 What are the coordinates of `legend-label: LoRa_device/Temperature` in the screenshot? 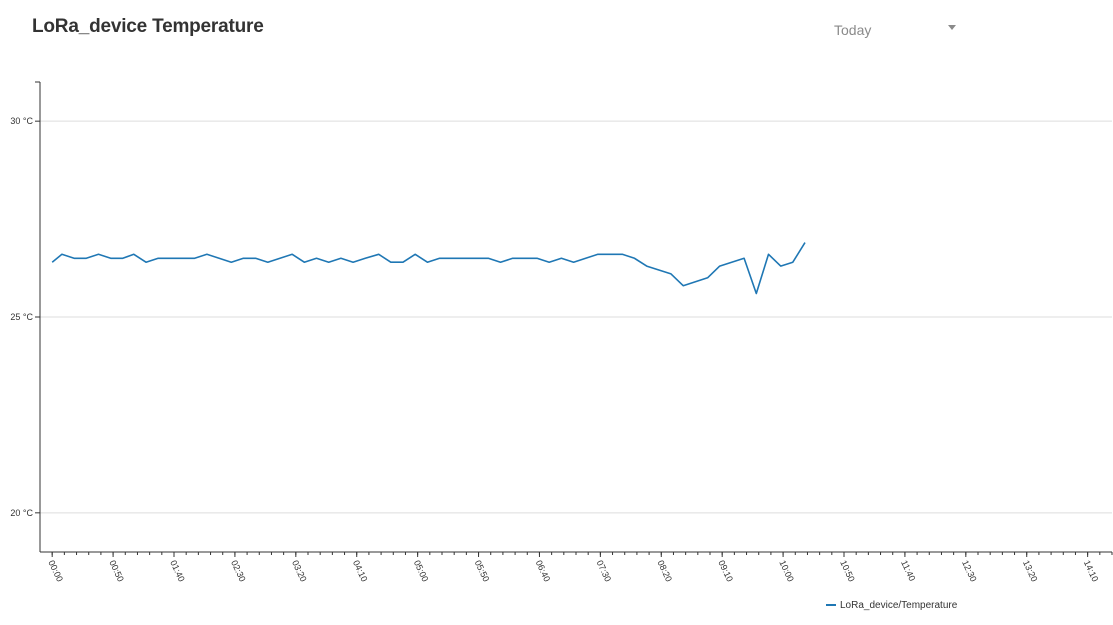 It's located at (899, 605).